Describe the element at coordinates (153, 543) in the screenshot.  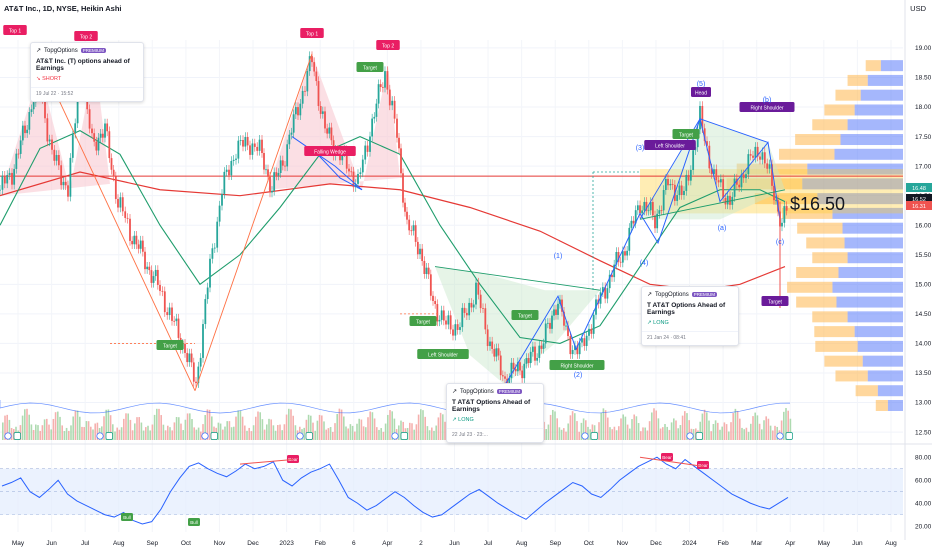
I see `x-tick-label: Sep` at that location.